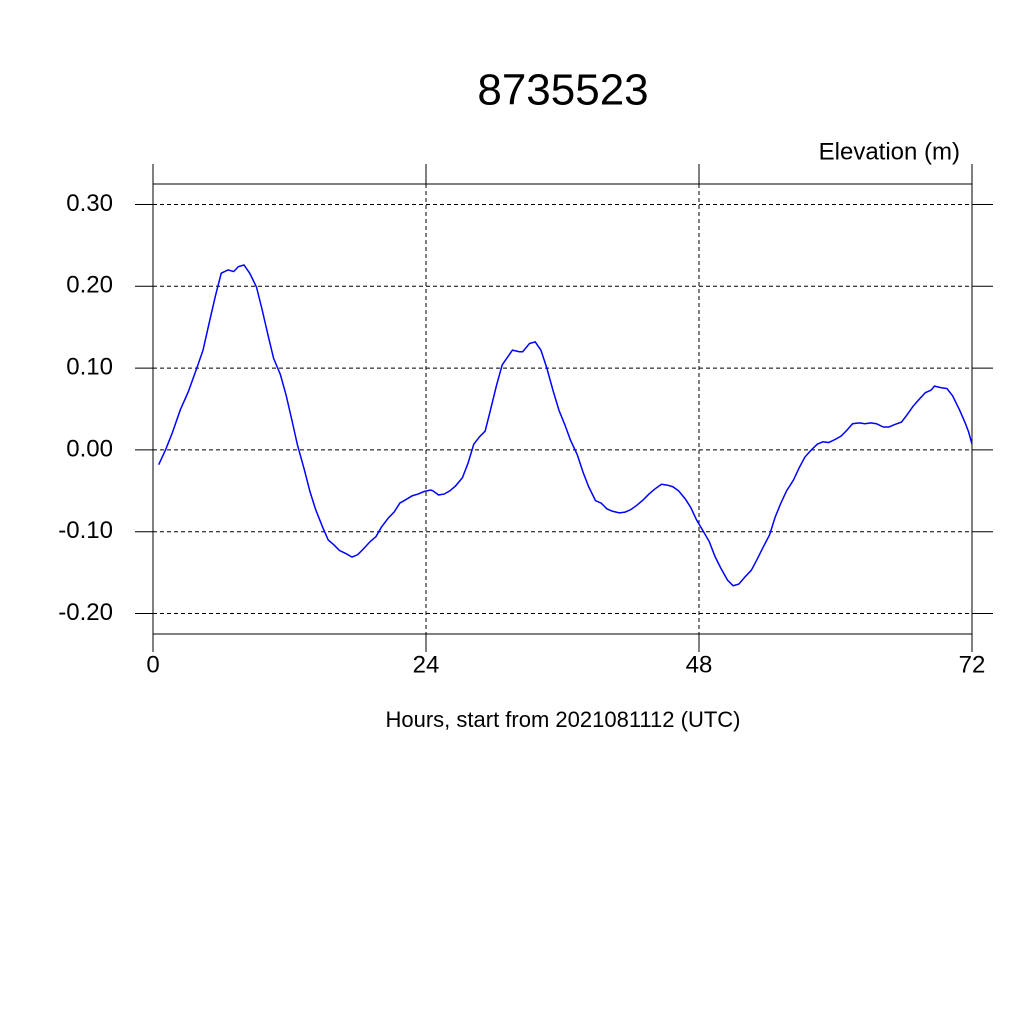 This screenshot has height=1024, width=1024. I want to click on y-tick-label: 0.10, so click(89, 366).